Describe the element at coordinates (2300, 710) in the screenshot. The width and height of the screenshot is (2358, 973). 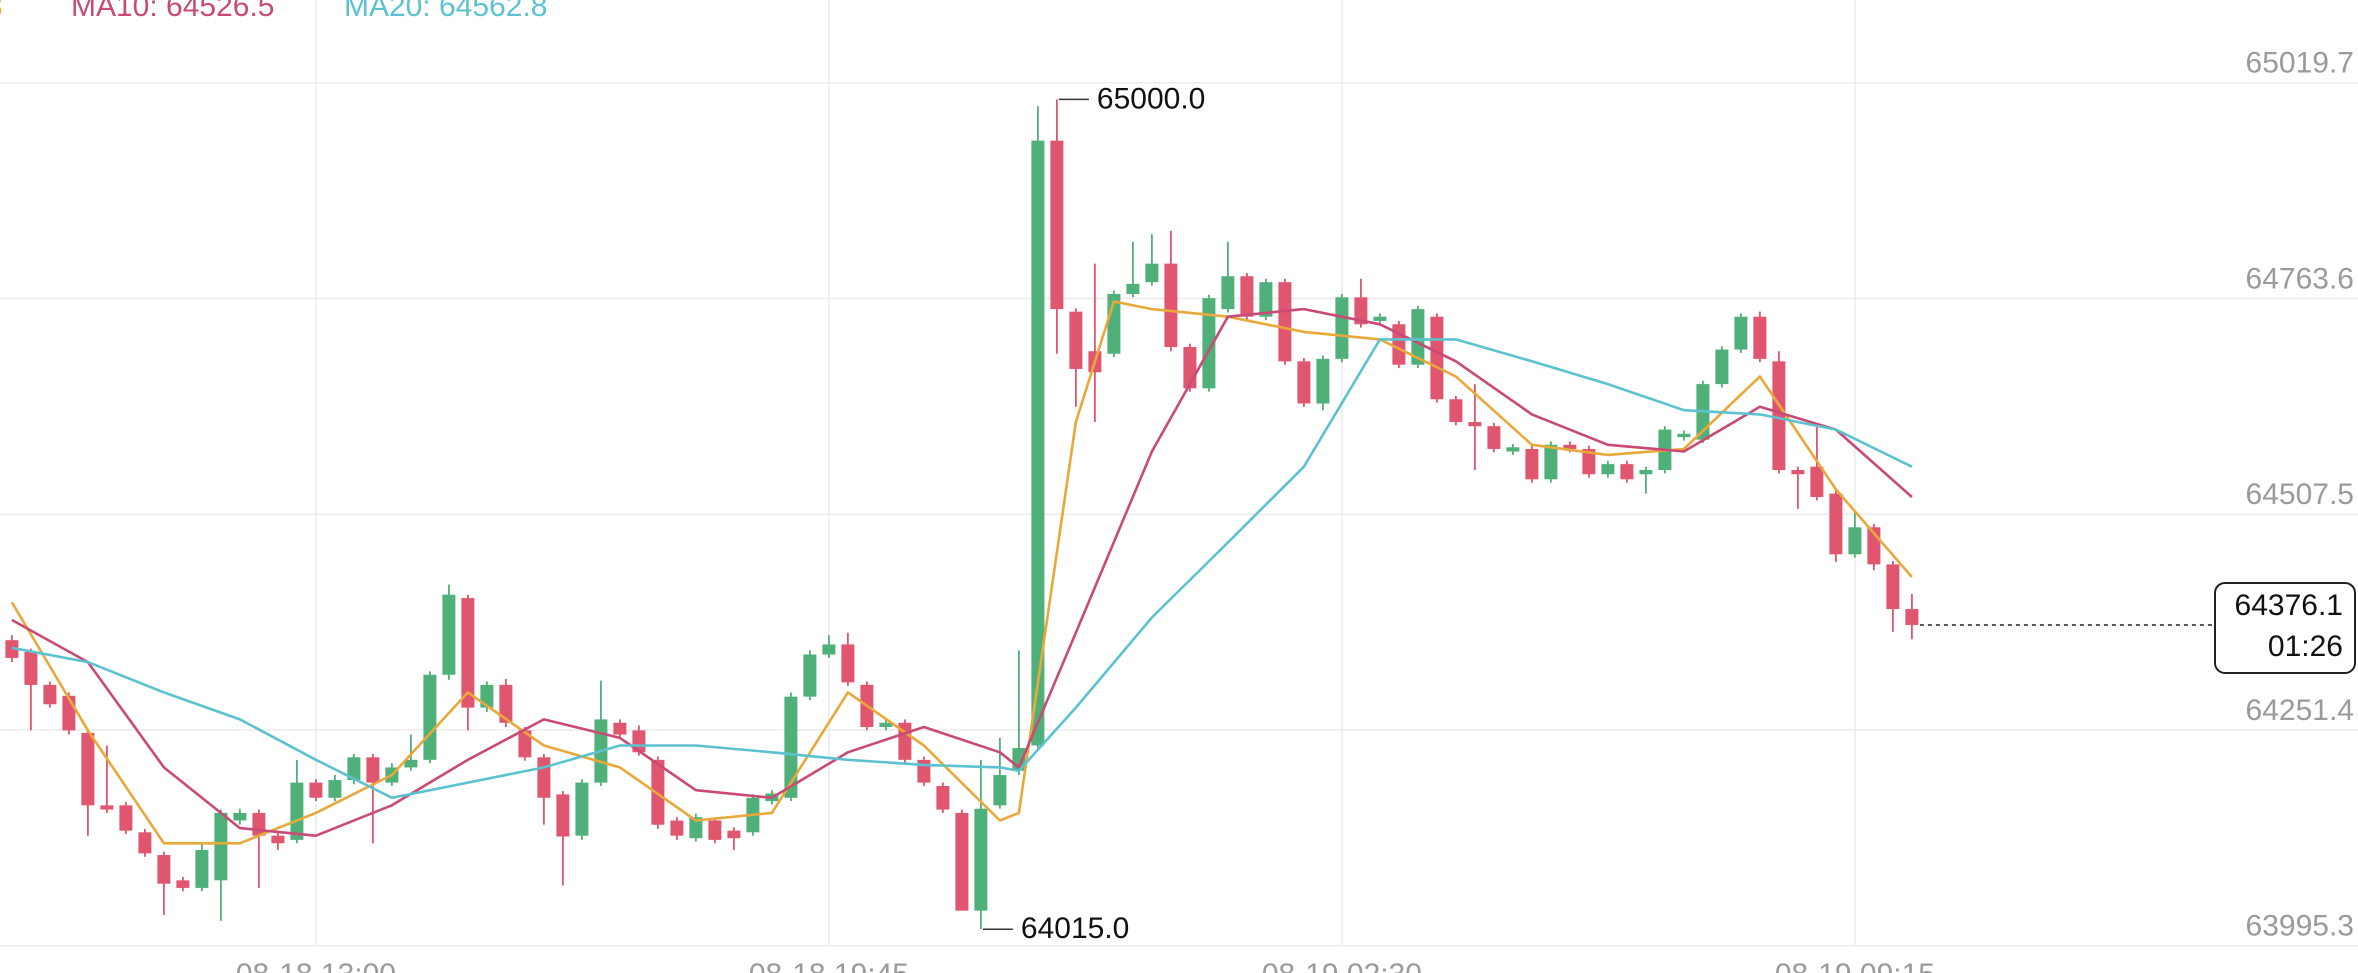
I see `y-tick-label: 64251.4` at that location.